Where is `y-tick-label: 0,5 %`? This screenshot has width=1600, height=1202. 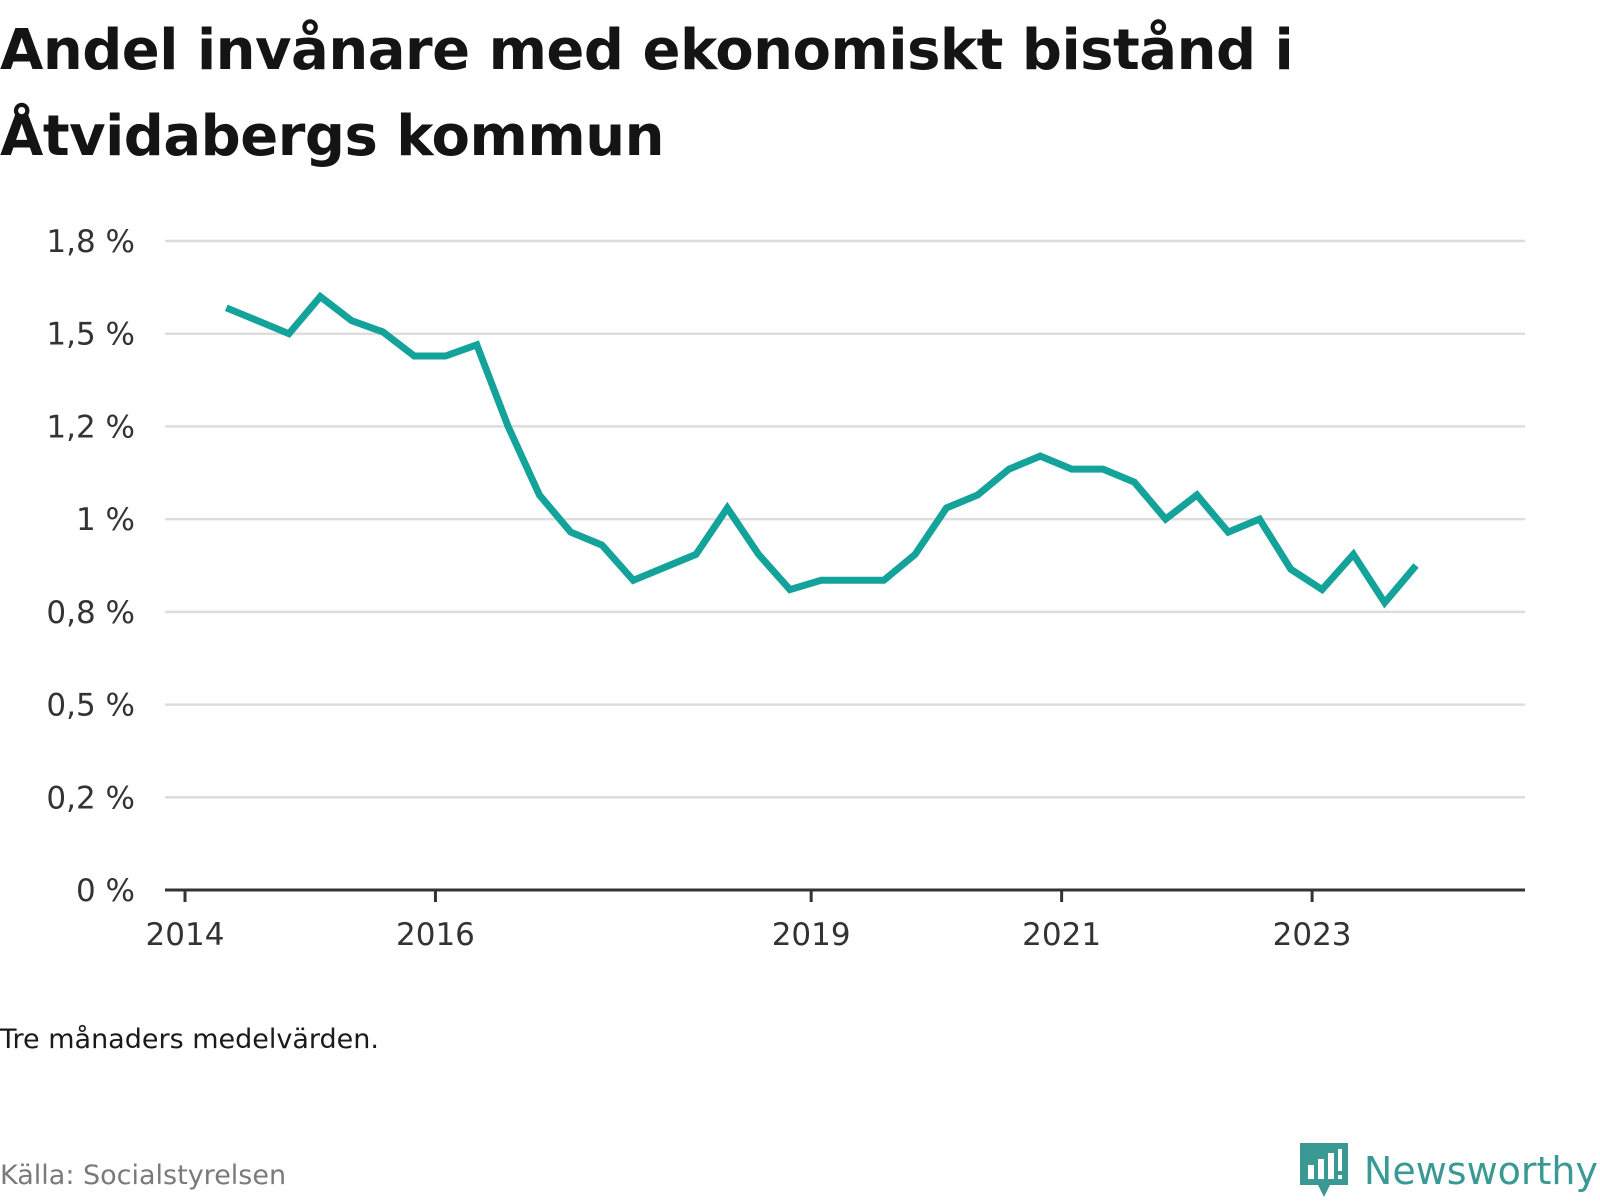 y-tick-label: 0,5 % is located at coordinates (90, 706).